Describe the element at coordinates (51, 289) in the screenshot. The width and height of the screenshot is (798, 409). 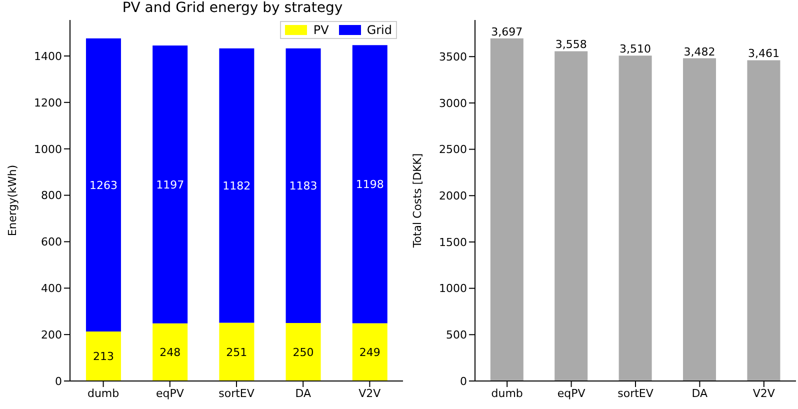
I see `y-tick-label: 400` at that location.